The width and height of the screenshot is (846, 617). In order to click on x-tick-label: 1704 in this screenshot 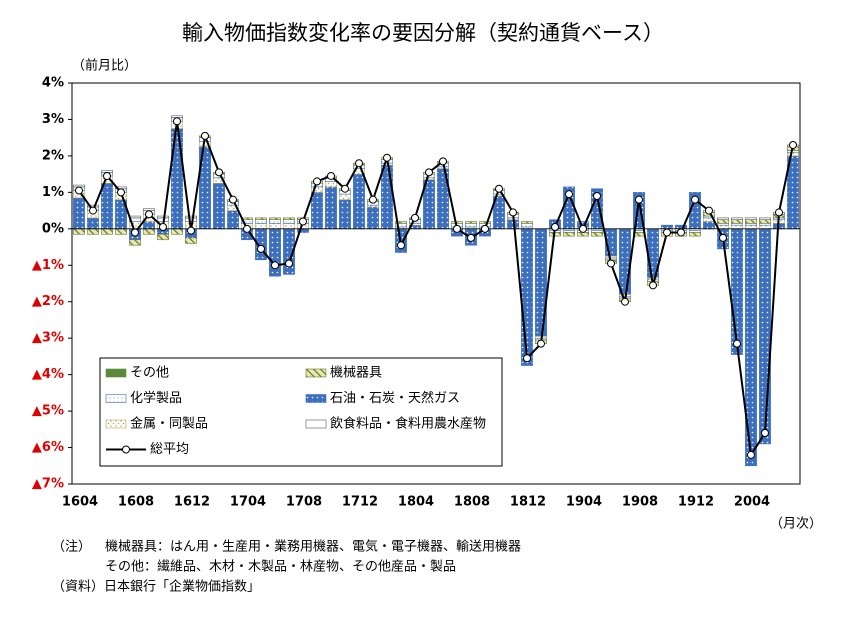, I will do `click(248, 502)`.